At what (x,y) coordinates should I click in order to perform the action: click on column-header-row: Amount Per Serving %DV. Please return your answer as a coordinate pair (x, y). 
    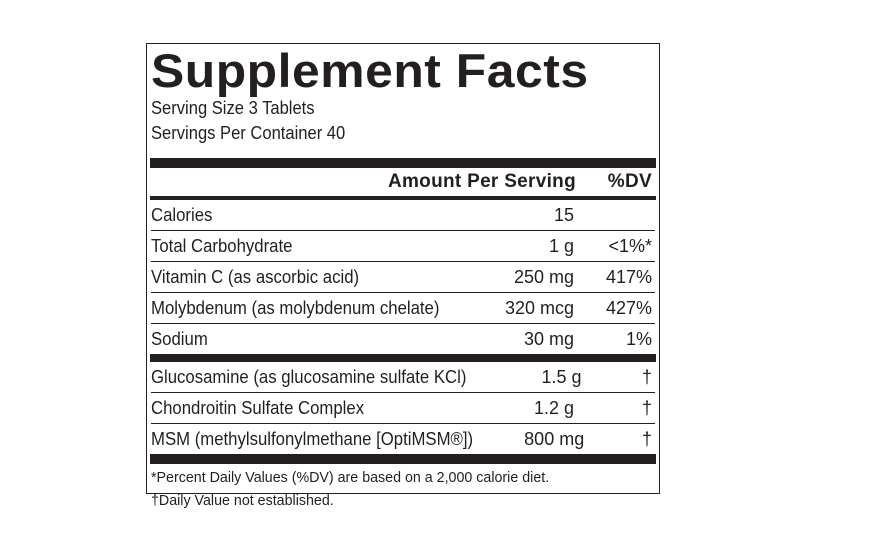
    Looking at the image, I should click on (403, 182).